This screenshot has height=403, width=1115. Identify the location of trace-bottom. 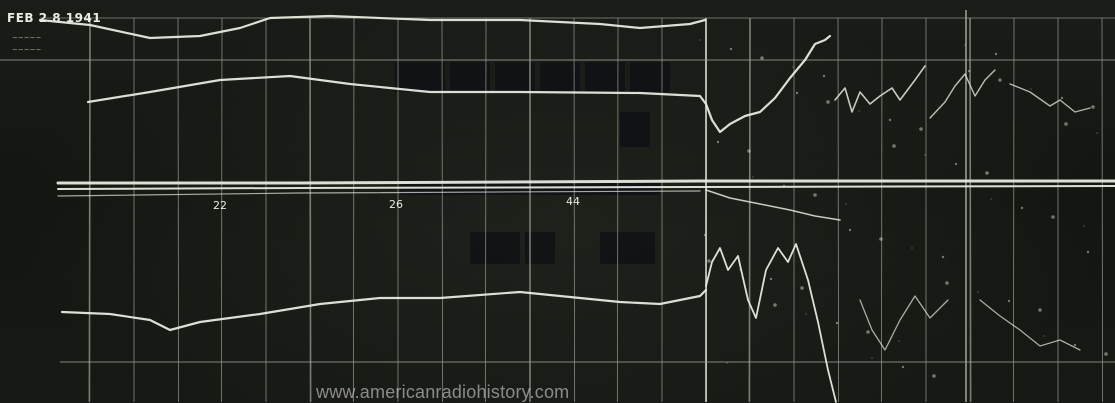
(384, 310).